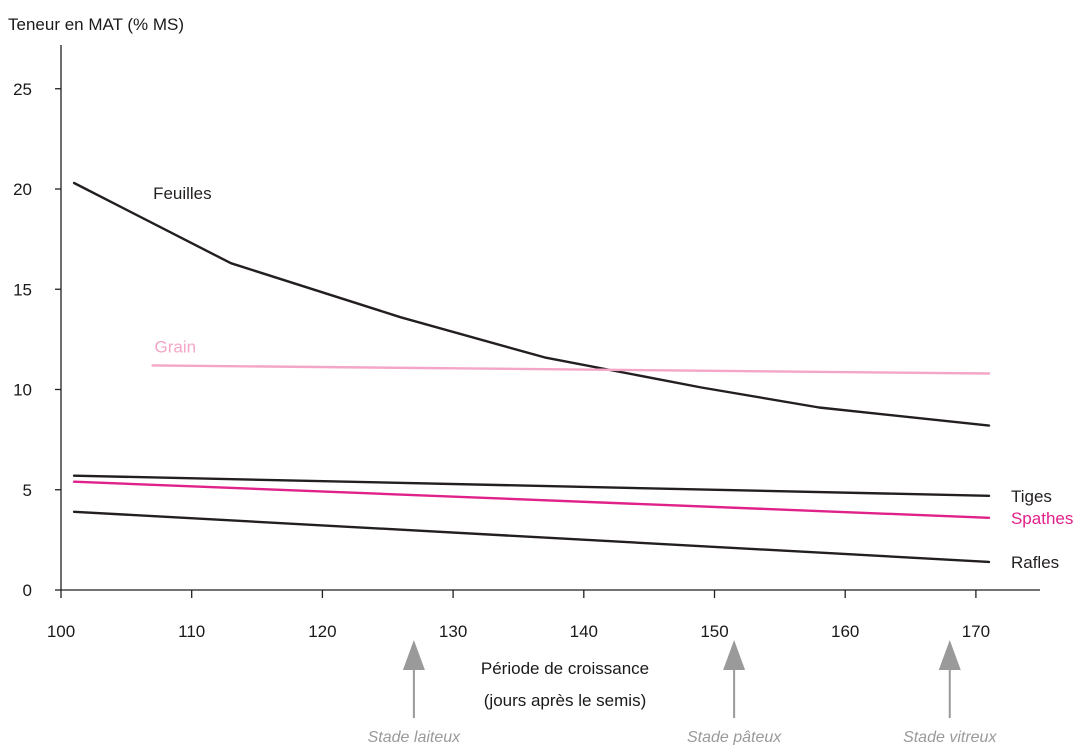 This screenshot has height=745, width=1079. Describe the element at coordinates (734, 737) in the screenshot. I see `stage-label-stade-pateux: Stade pâteux` at that location.